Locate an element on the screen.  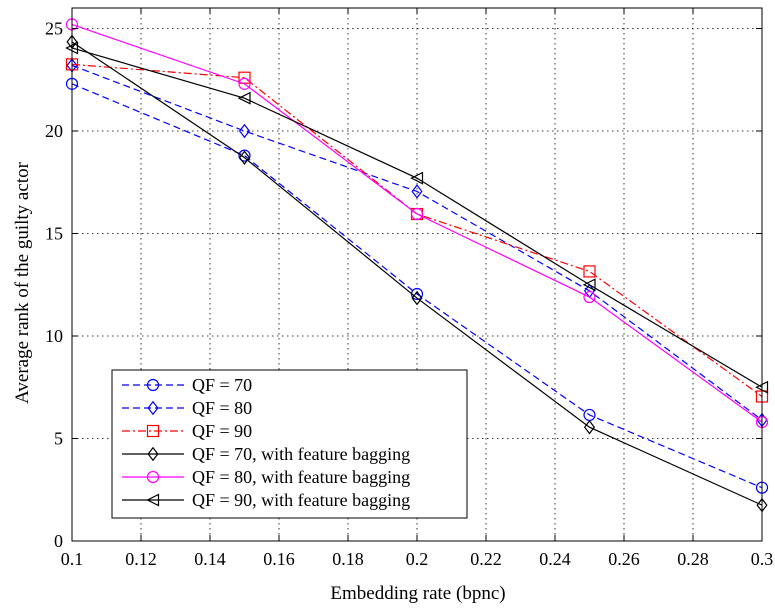
y-tick-label: 0 is located at coordinates (58, 541).